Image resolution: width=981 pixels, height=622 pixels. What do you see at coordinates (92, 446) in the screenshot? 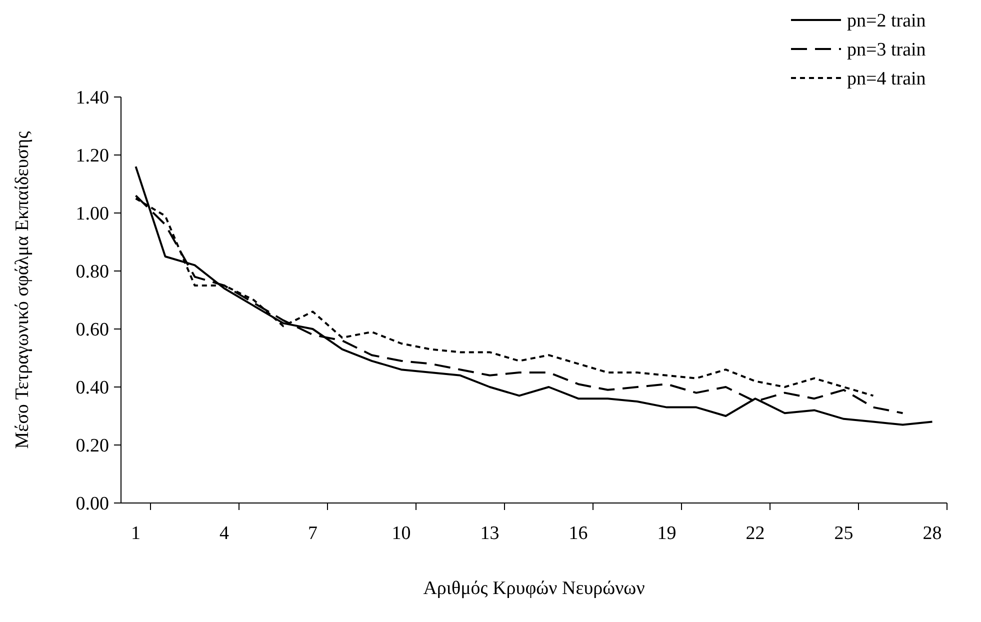
I see `y-tick-label: 0.20` at bounding box center [92, 446].